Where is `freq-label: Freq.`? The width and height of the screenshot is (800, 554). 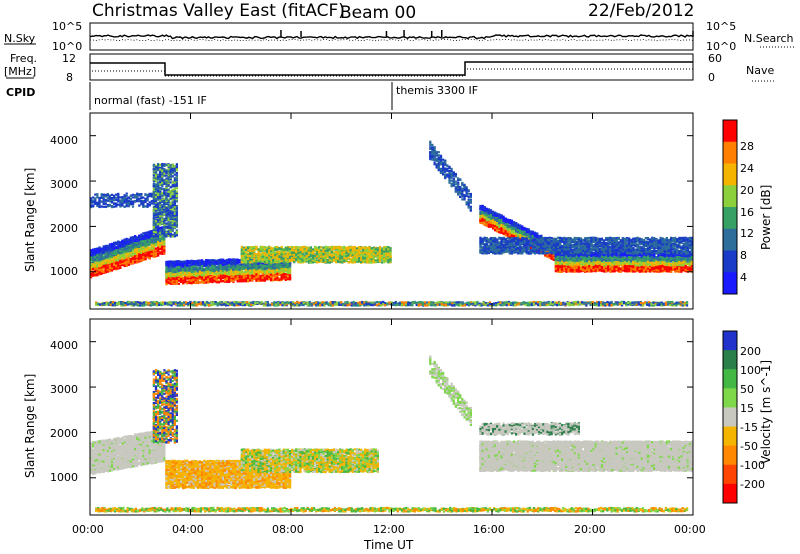
freq-label: Freq. is located at coordinates (23, 58).